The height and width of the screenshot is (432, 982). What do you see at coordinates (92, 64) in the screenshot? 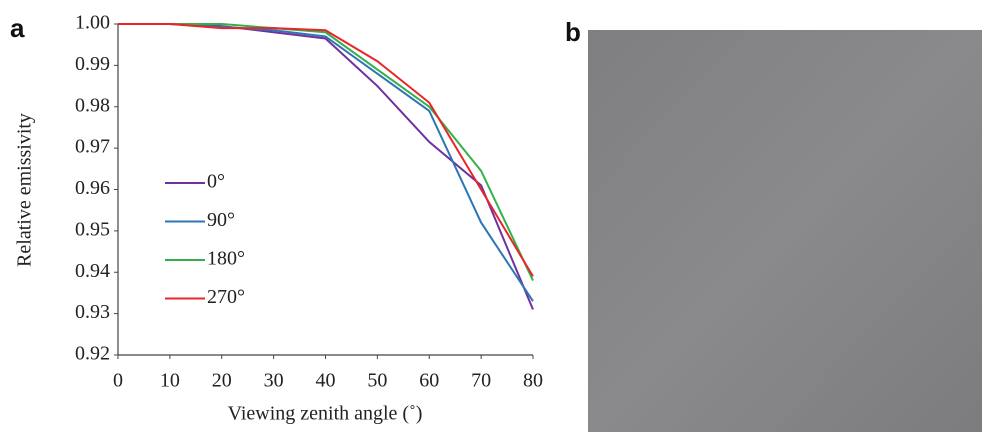
I see `y-tick-label: 0.99` at bounding box center [92, 64].